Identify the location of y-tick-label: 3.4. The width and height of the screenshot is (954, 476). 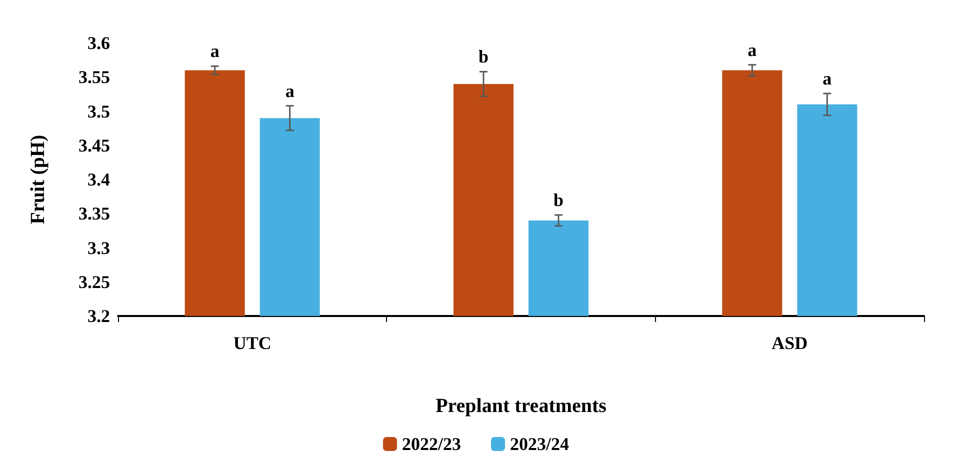
(99, 180).